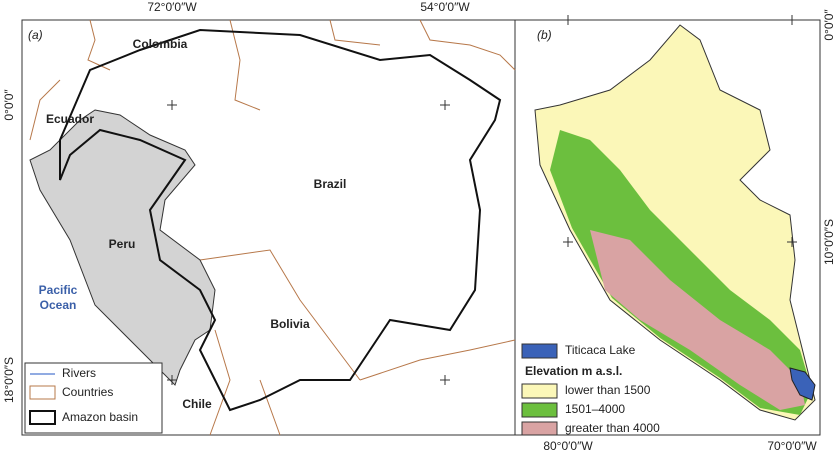 This screenshot has height=457, width=840. I want to click on highland-area, so click(697, 320).